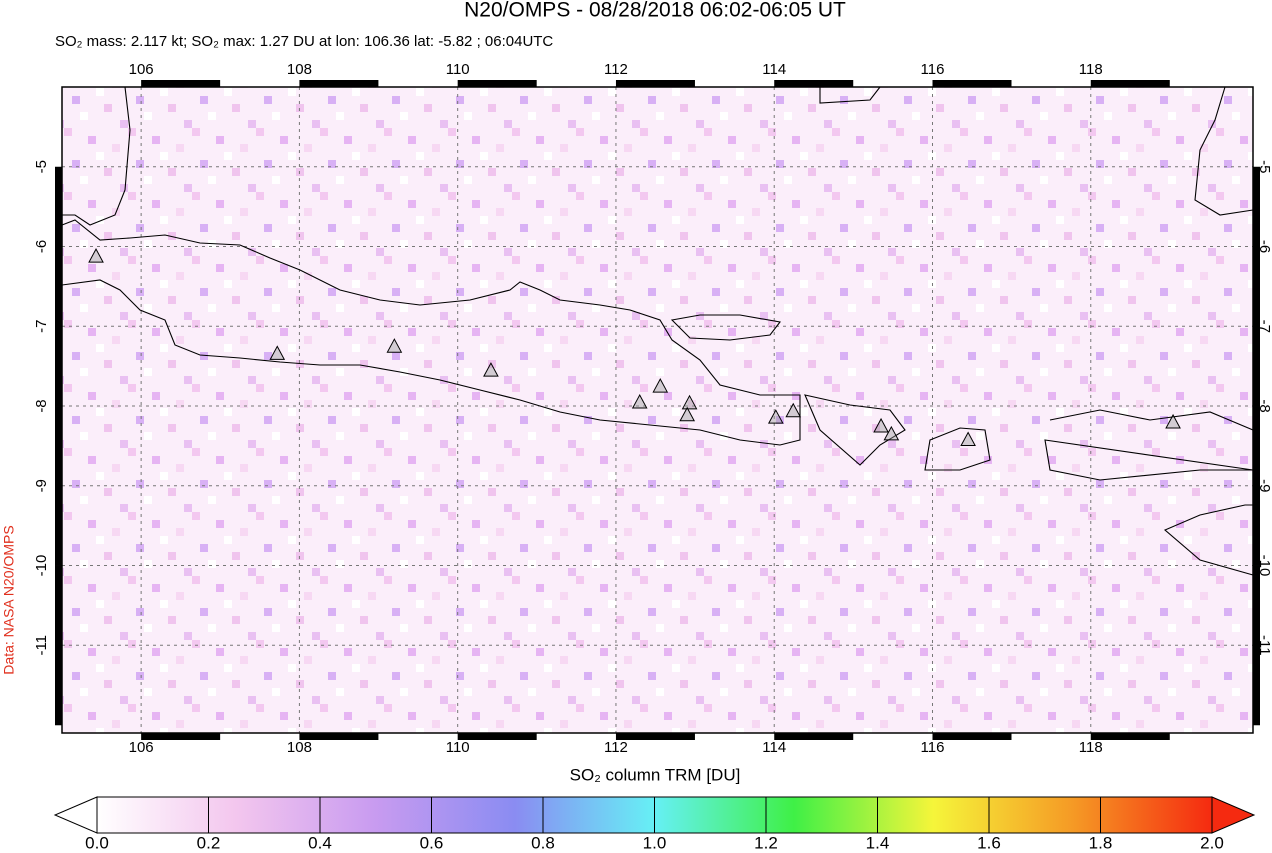 The height and width of the screenshot is (853, 1272). Describe the element at coordinates (654, 824) in the screenshot. I see `colorbar: 0.0 0.2 0.4 0.6 0.8 1.0 1.2 1.4 1.6 1.8 2.0` at that location.